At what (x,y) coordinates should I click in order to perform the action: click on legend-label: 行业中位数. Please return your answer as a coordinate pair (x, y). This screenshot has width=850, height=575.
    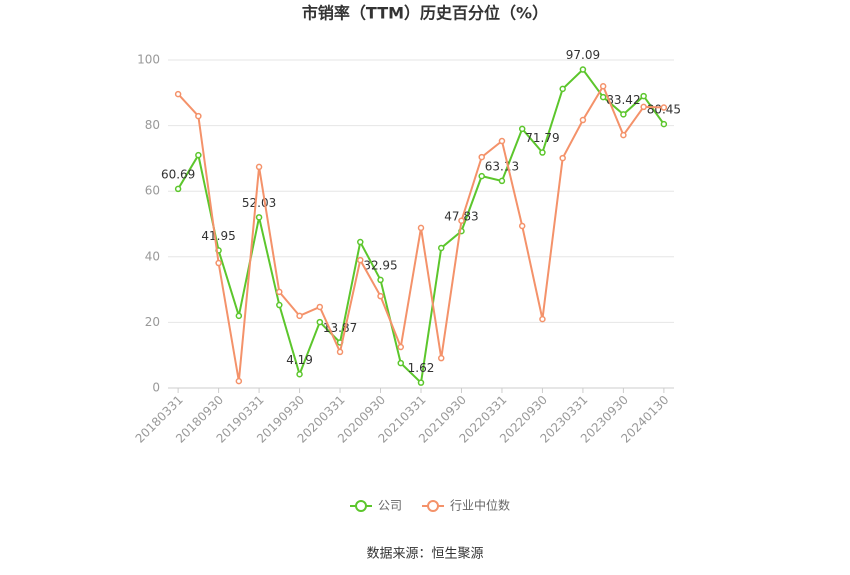
    Looking at the image, I should click on (480, 505).